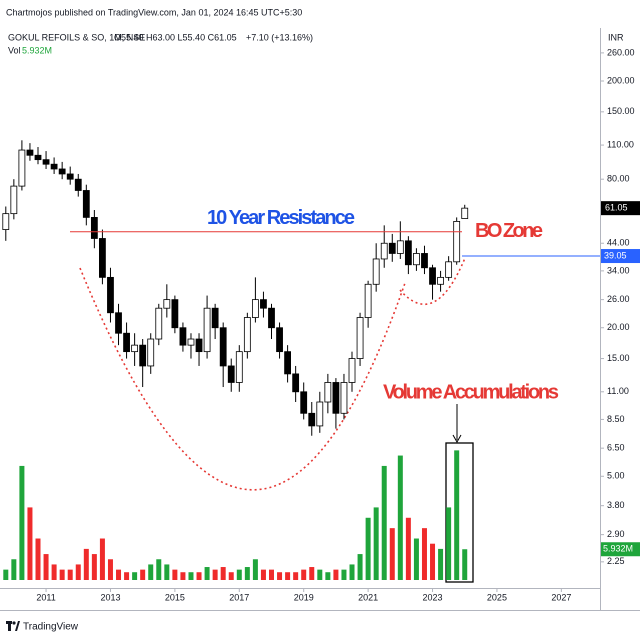 The height and width of the screenshot is (640, 640). Describe the element at coordinates (304, 597) in the screenshot. I see `x-tick-label: 2019` at that location.